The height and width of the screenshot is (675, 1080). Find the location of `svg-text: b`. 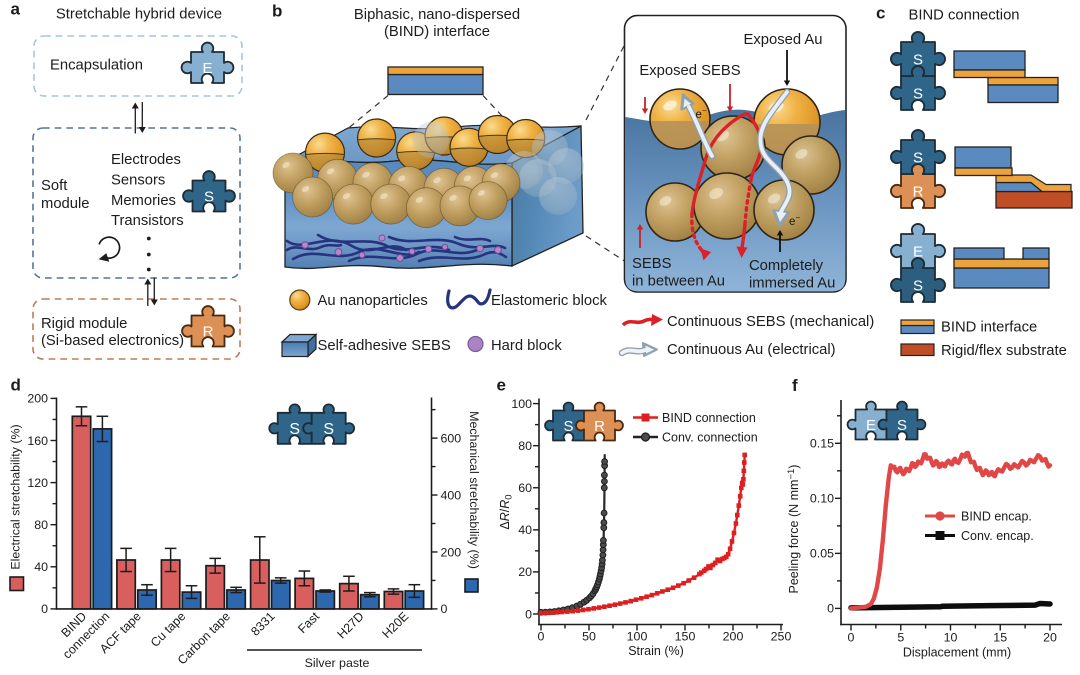

svg-text: b is located at coordinates (277, 11).